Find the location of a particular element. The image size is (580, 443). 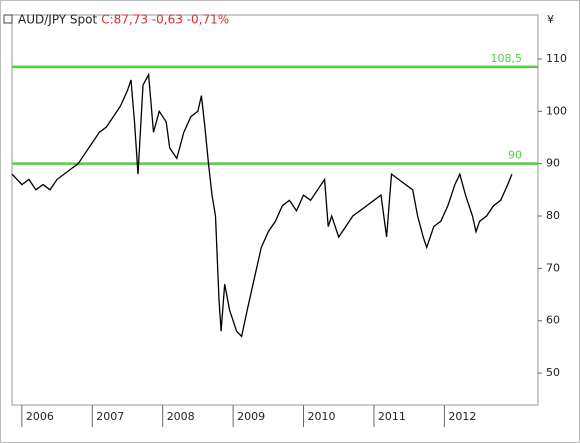

chart-title: AUD/JPY Spot is located at coordinates (58, 20).